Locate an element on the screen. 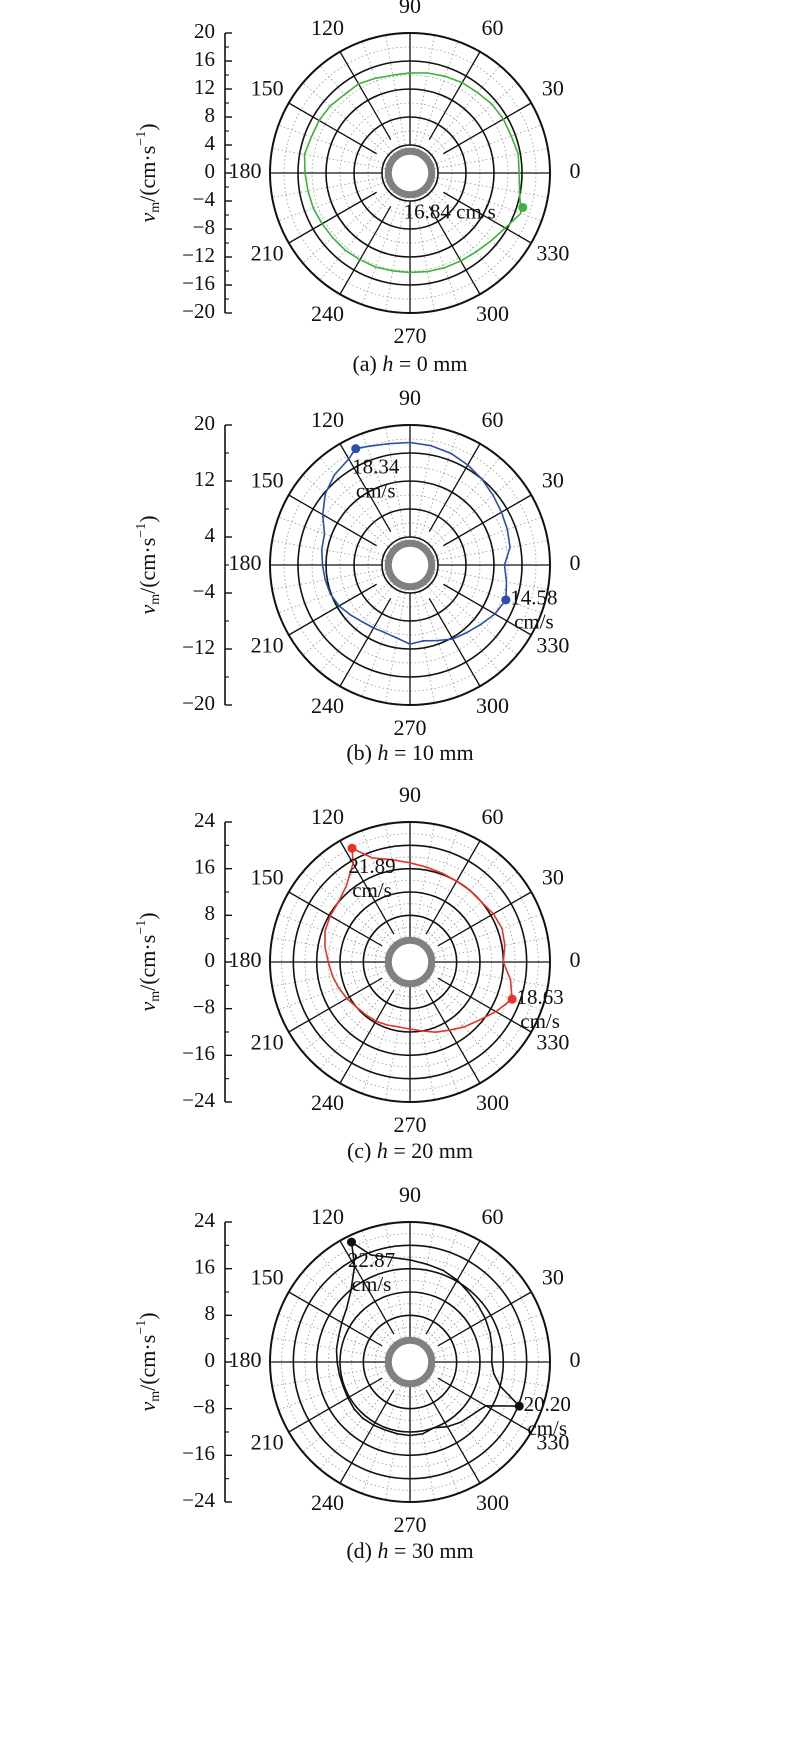 This screenshot has height=1743, width=800. caption-part: = 30 mm is located at coordinates (431, 1550).